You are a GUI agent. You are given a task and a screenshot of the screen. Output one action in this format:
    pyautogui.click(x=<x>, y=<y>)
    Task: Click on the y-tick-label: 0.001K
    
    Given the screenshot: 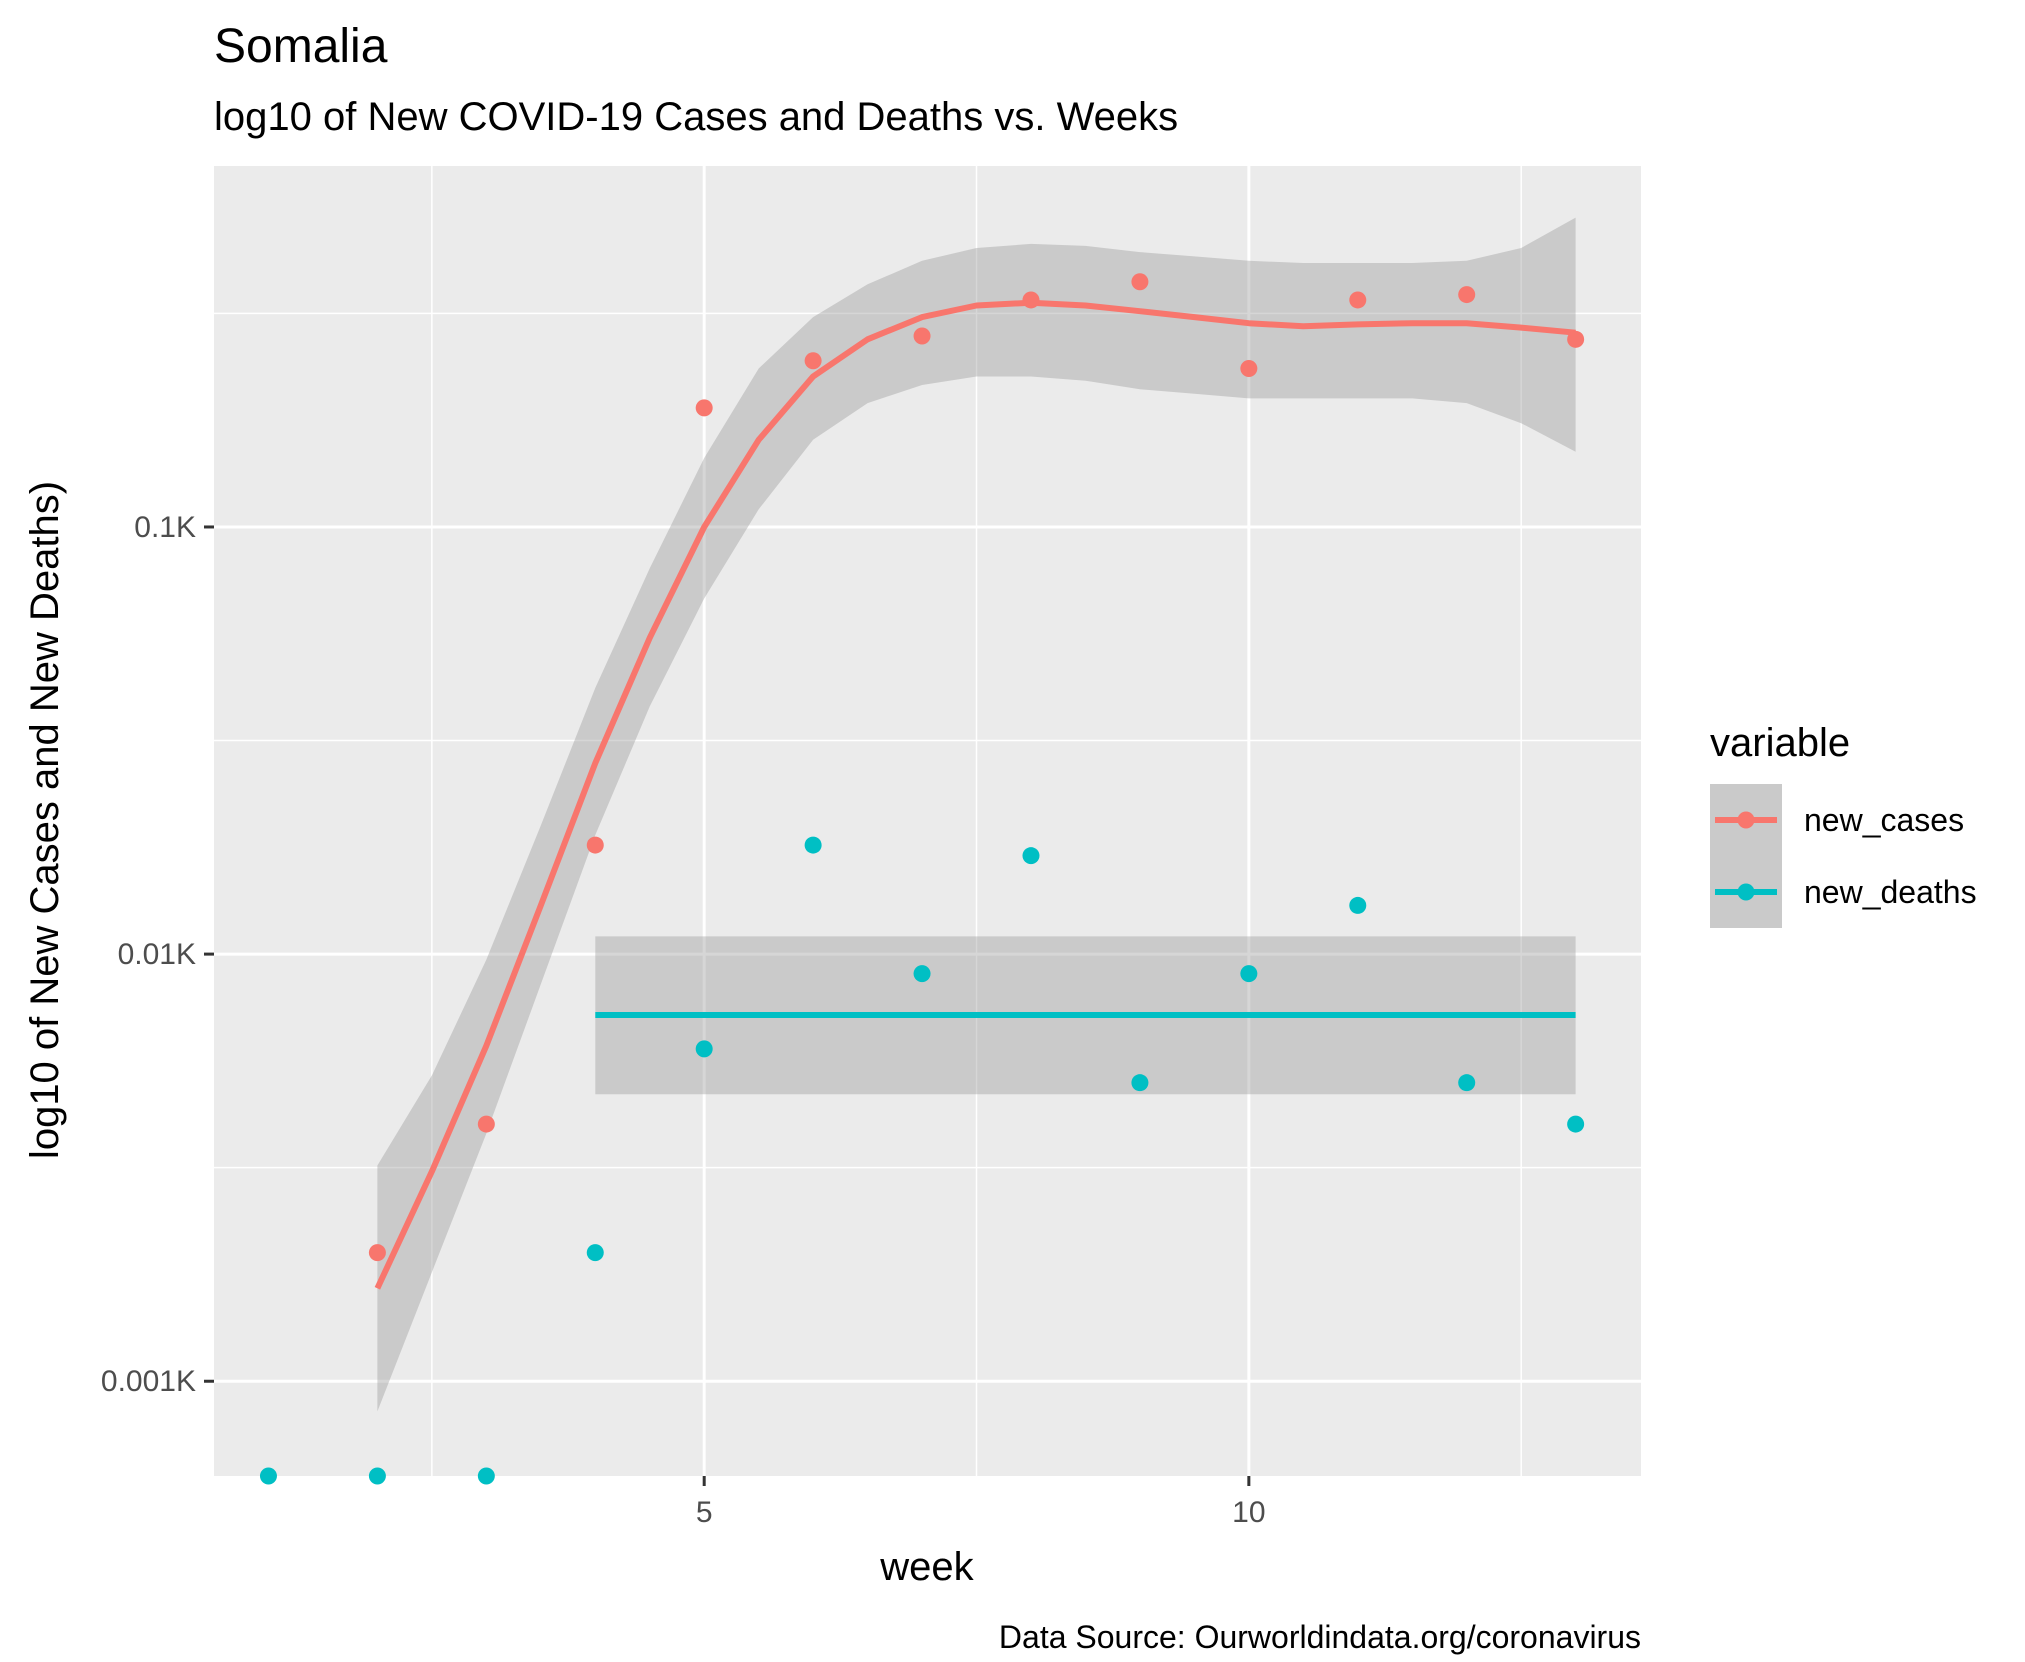 What is the action you would take?
    pyautogui.click(x=148, y=1381)
    